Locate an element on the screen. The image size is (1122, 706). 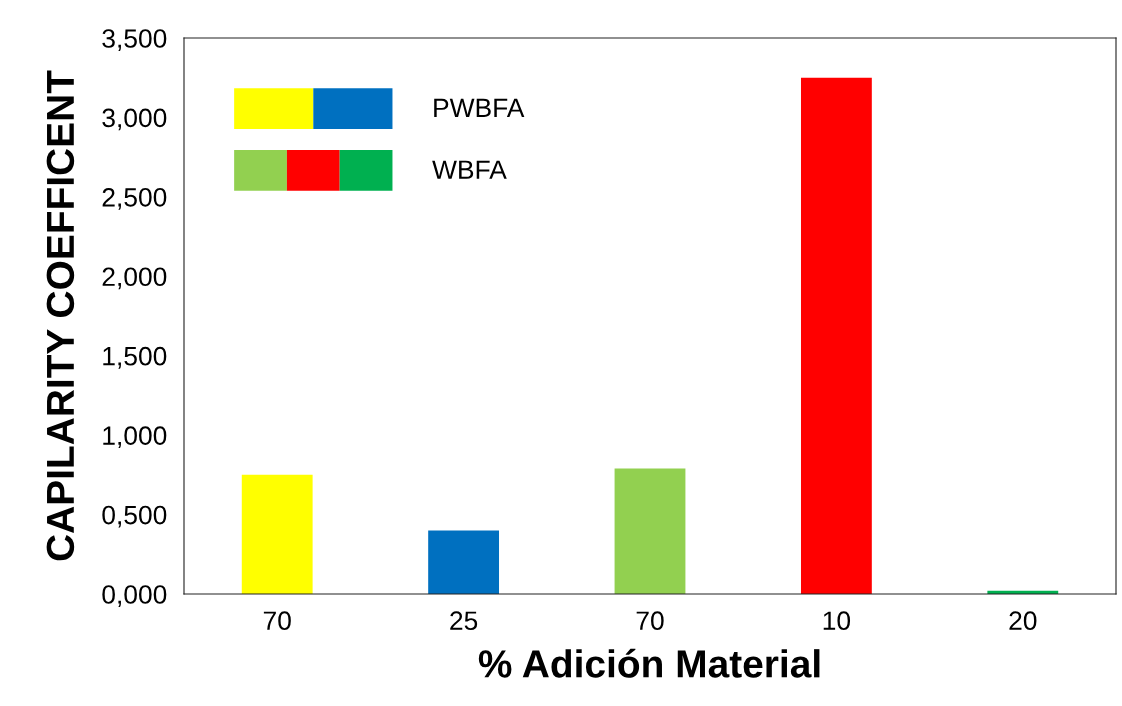
y-tick-label: 1,500 is located at coordinates (135, 357).